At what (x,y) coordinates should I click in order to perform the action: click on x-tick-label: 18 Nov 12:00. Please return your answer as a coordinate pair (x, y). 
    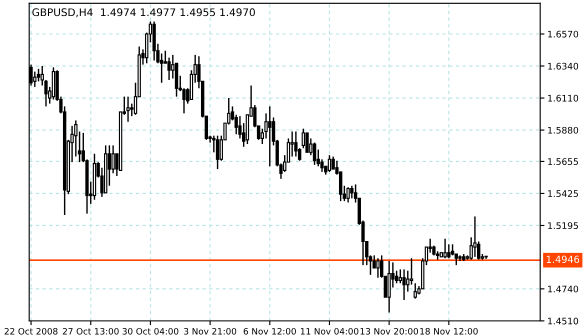
    Looking at the image, I should click on (449, 331).